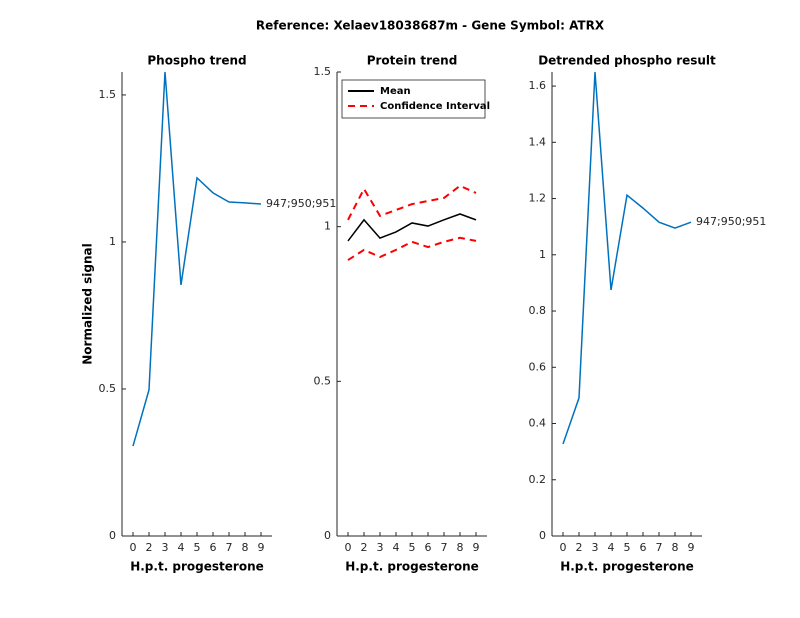  What do you see at coordinates (538, 310) in the screenshot?
I see `y-tick-label: 0.8` at bounding box center [538, 310].